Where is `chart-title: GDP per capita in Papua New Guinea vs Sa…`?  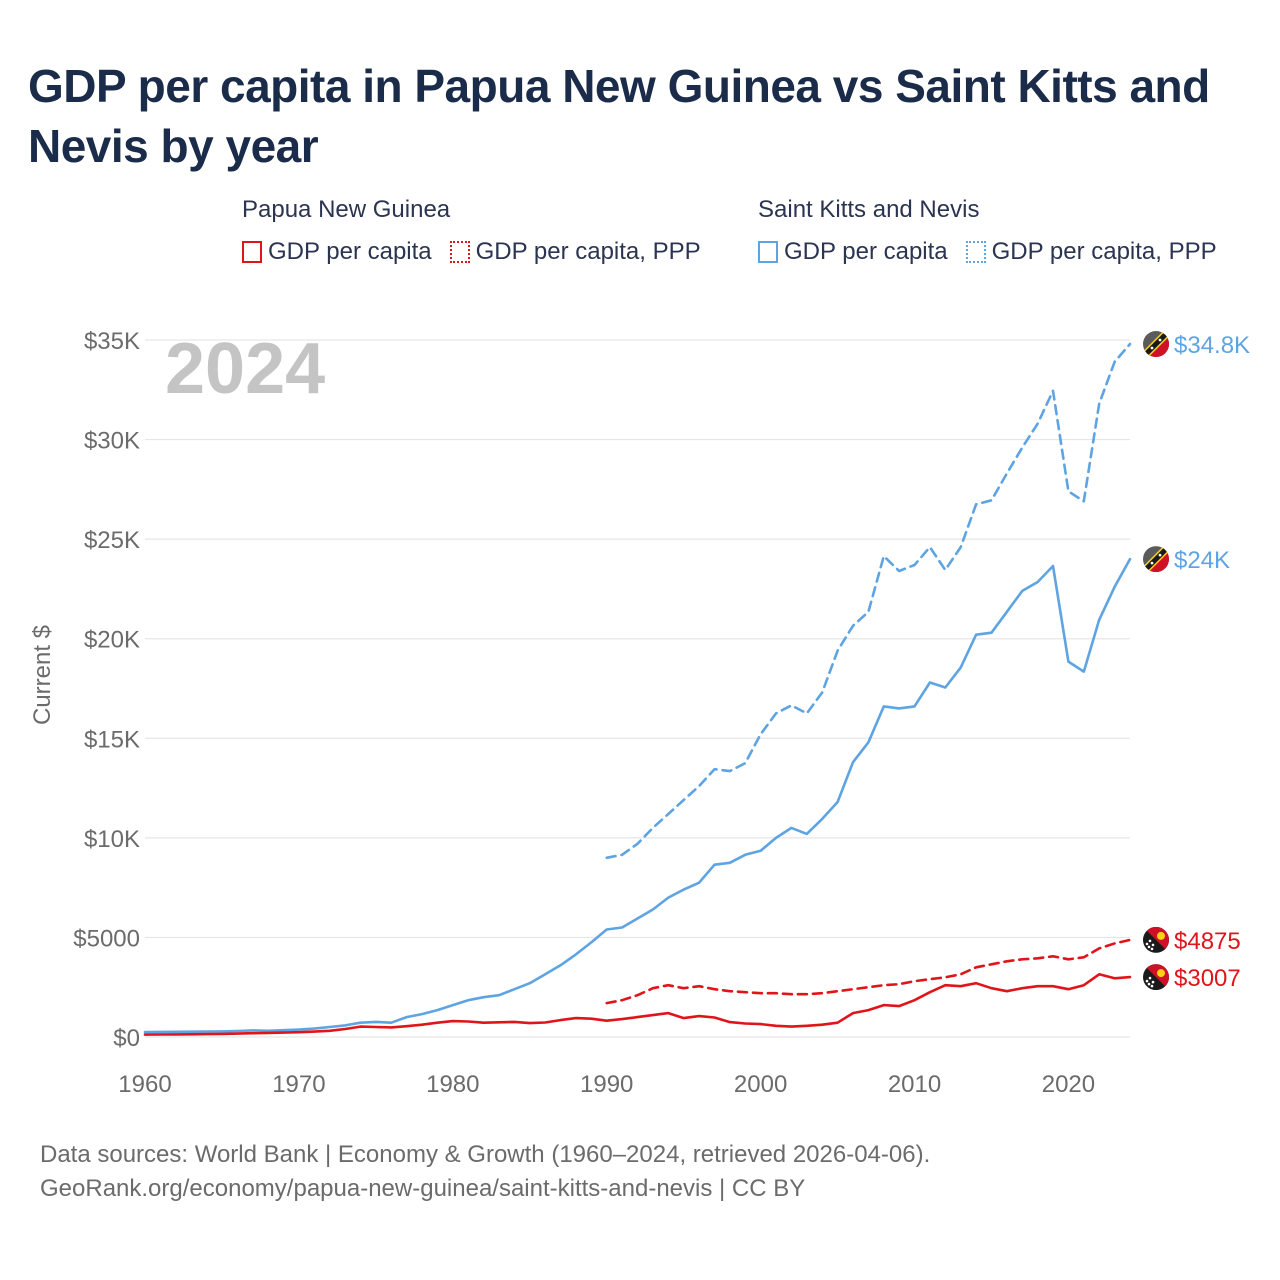 chart-title: GDP per capita in Papua New Guinea vs Sa… is located at coordinates (619, 116).